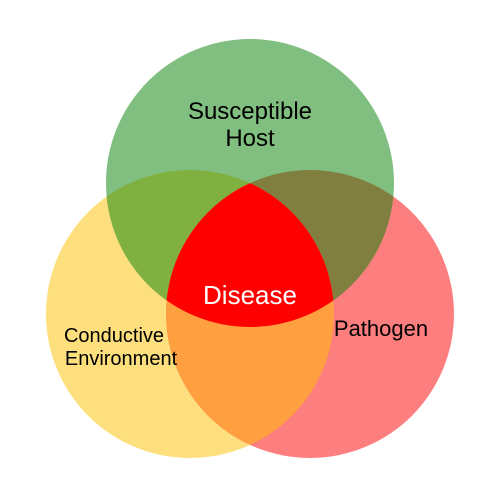 Image resolution: width=500 pixels, height=500 pixels. I want to click on label-conductive-environment-line1: Conductive, so click(114, 336).